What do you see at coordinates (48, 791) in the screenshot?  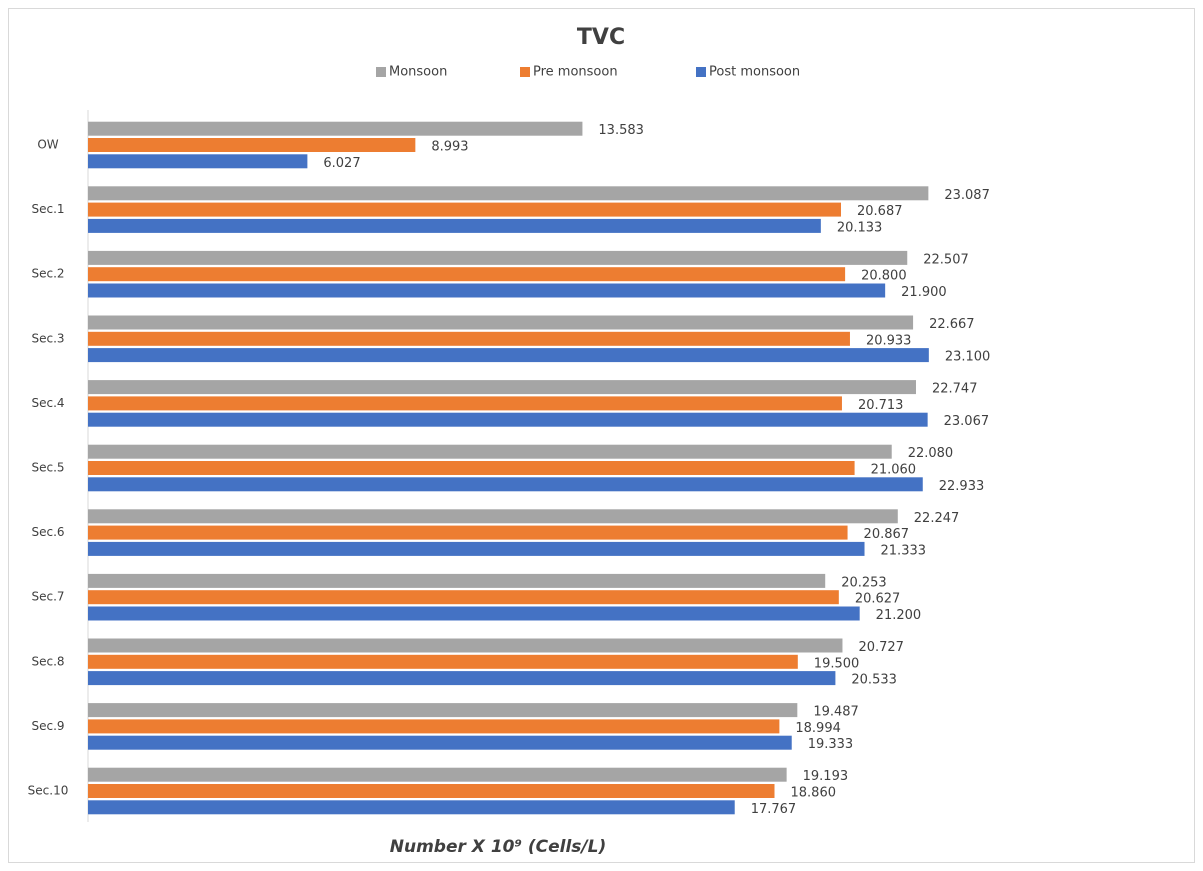 I see `y-tick-label: Sec.10` at bounding box center [48, 791].